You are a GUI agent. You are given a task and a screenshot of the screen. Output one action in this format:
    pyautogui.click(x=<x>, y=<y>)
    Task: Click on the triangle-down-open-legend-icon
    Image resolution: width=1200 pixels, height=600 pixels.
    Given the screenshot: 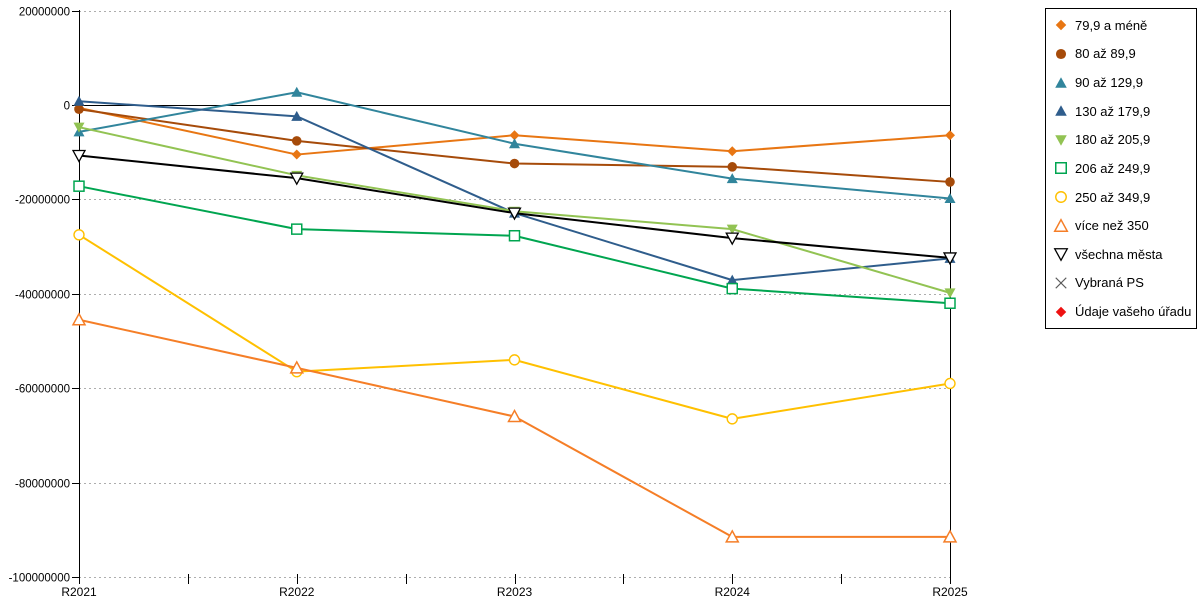 What is the action you would take?
    pyautogui.click(x=1061, y=255)
    